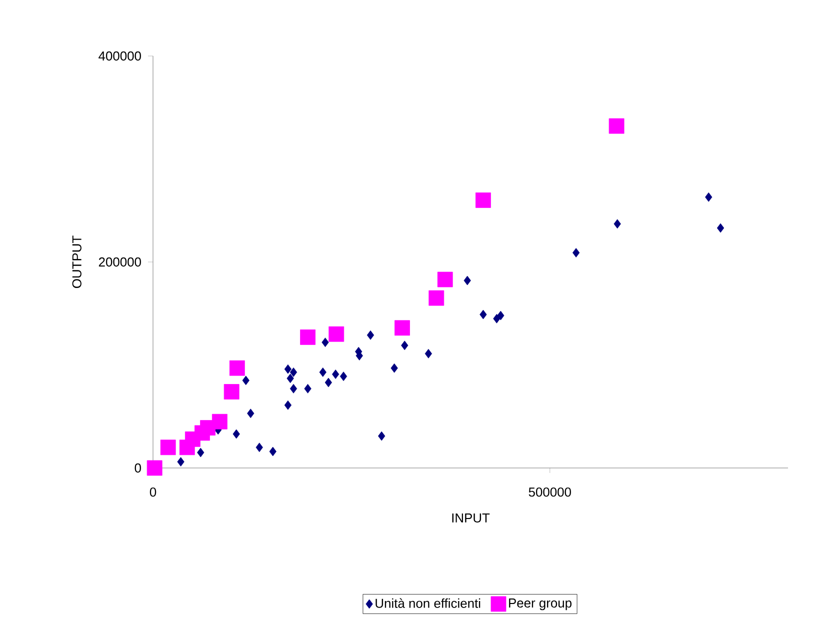 This screenshot has height=624, width=831. I want to click on y-axis-title: OUTPUT, so click(77, 262).